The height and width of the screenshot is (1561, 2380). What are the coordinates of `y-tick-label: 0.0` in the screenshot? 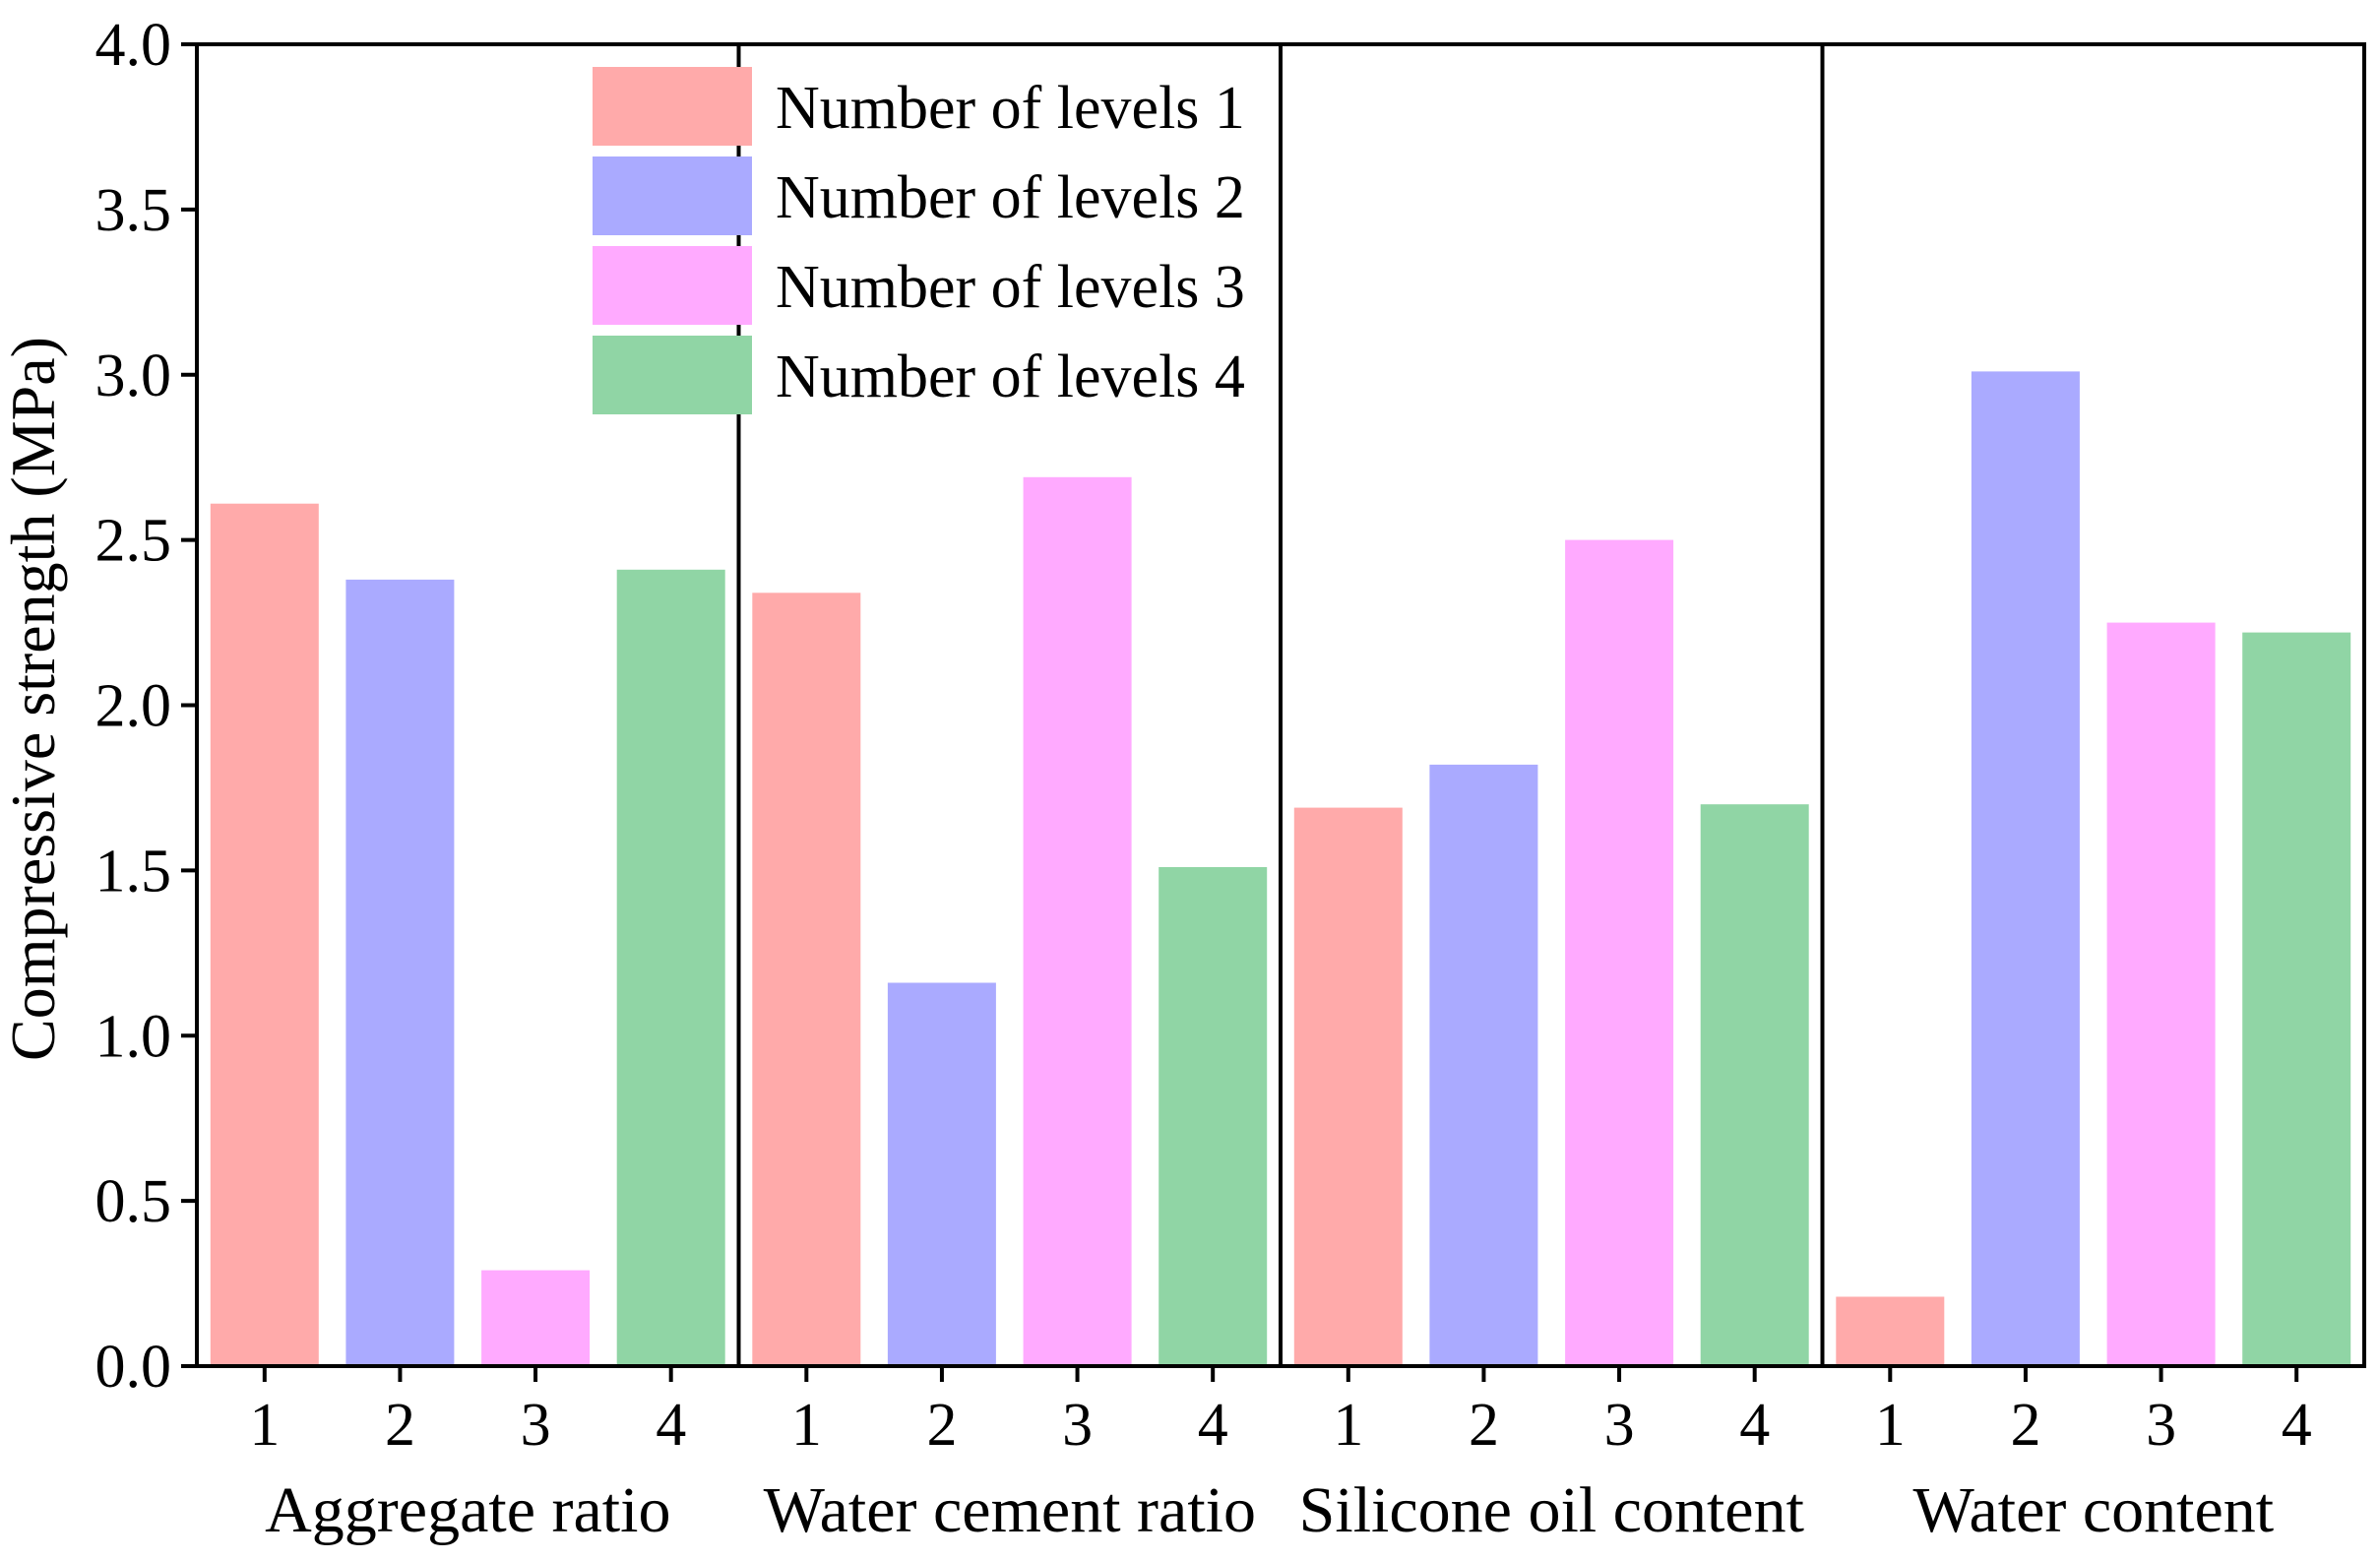 It's located at (133, 1367).